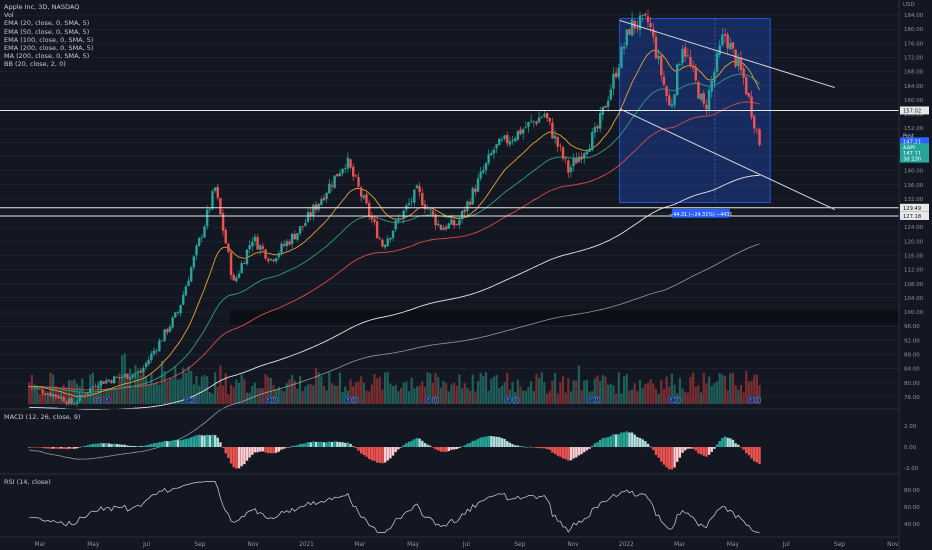  What do you see at coordinates (42, 7) in the screenshot?
I see `symbol-title: Apple Inc, 3D, NASDAQ` at bounding box center [42, 7].